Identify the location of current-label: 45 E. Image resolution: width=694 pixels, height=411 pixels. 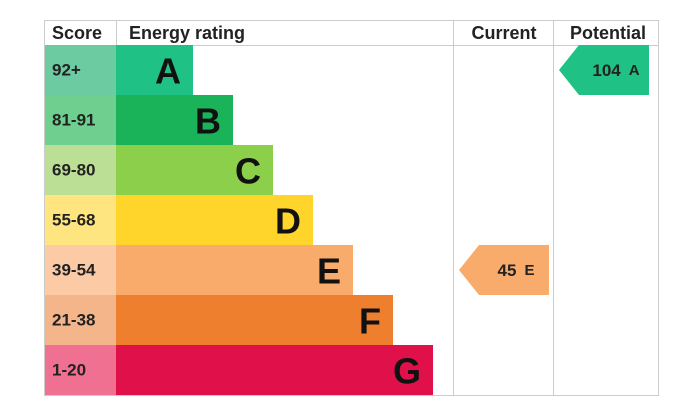
(516, 270).